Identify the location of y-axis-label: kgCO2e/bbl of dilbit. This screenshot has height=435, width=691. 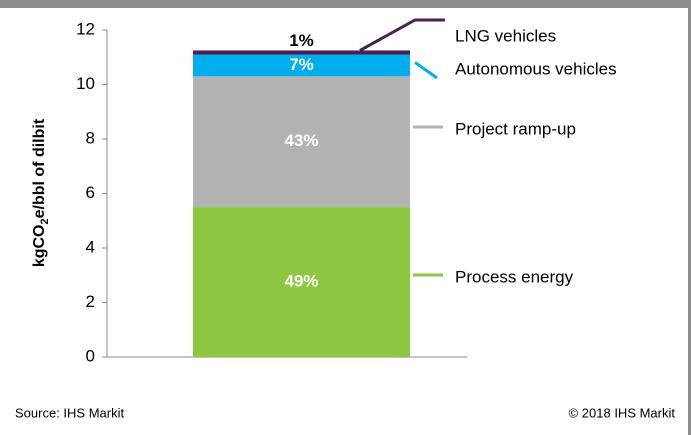
(41, 192).